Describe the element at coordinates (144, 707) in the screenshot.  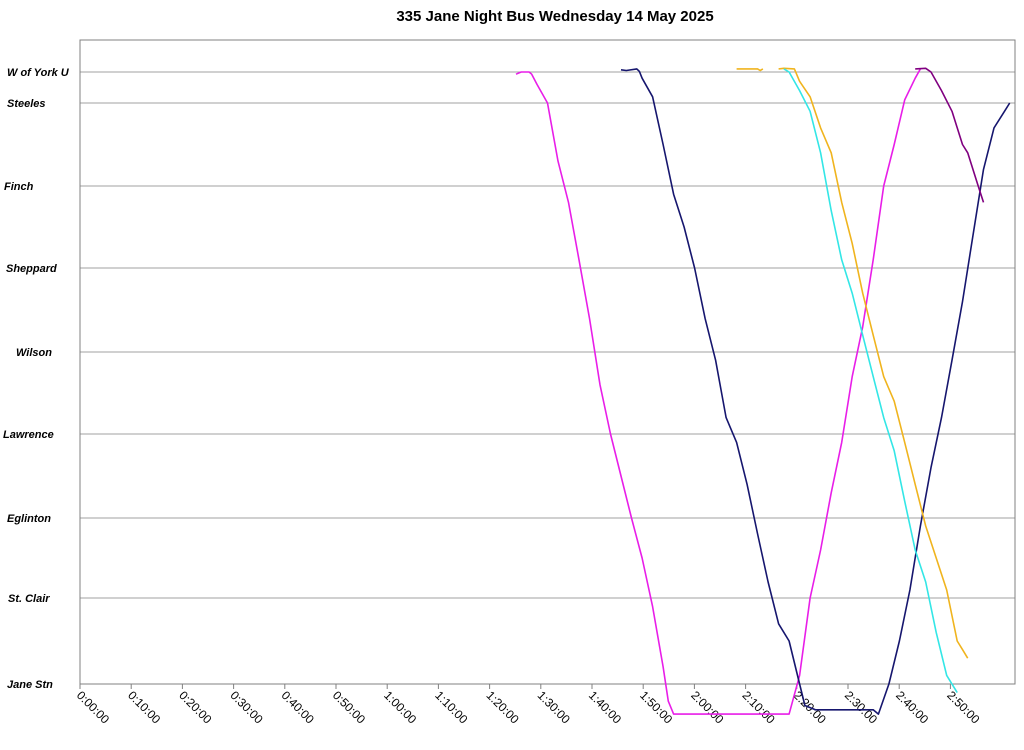
I see `x-tick-label: 0:10:00` at that location.